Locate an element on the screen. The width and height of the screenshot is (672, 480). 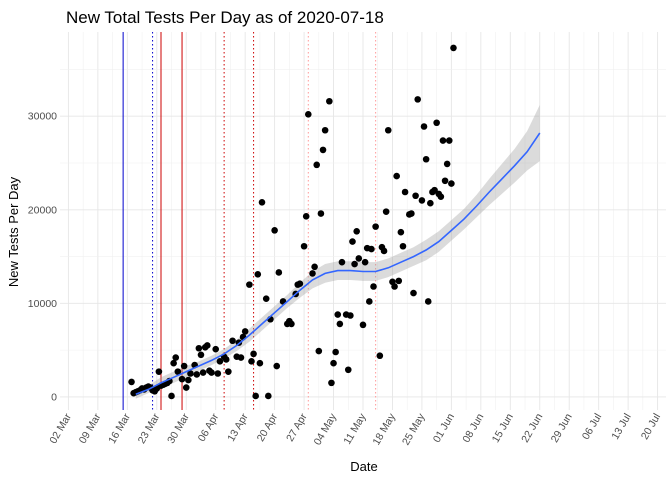
x-tick-label: 13 Apr is located at coordinates (238, 427).